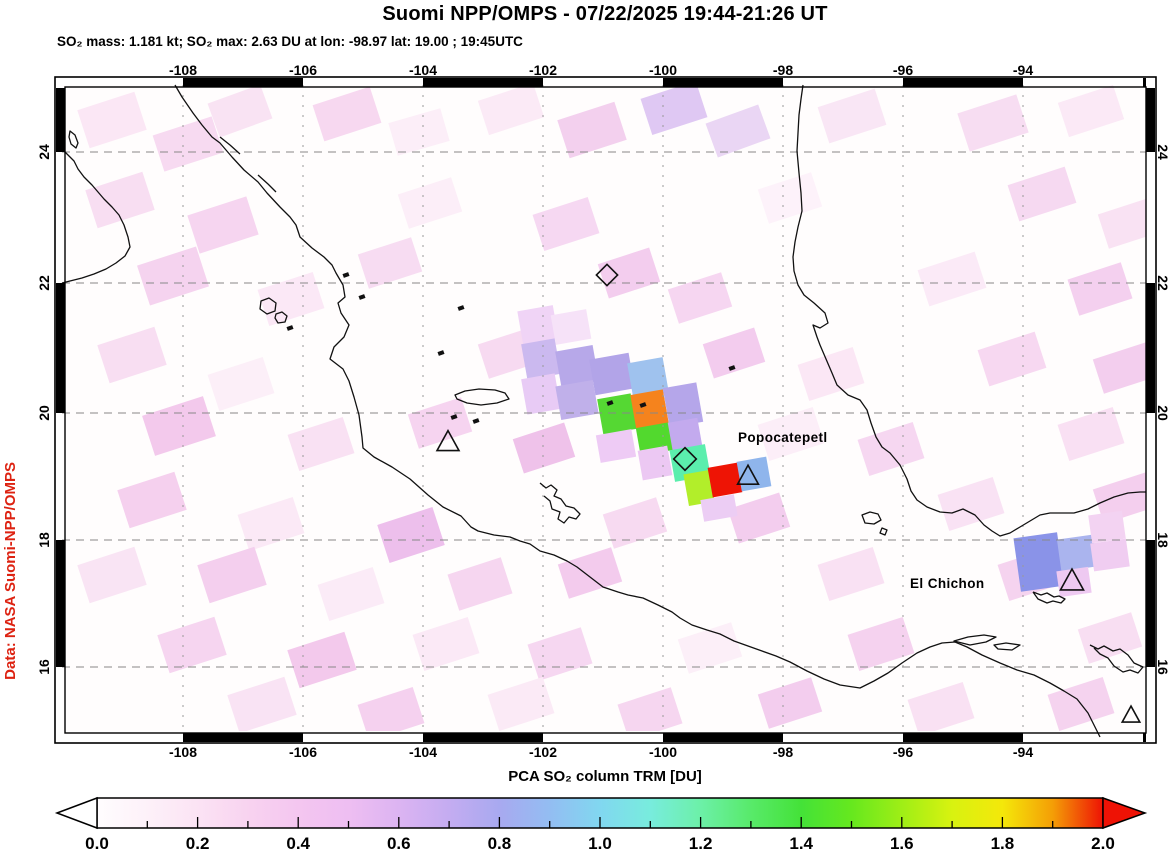 The height and width of the screenshot is (855, 1176). I want to click on lat-tick-label: 22, so click(44, 283).